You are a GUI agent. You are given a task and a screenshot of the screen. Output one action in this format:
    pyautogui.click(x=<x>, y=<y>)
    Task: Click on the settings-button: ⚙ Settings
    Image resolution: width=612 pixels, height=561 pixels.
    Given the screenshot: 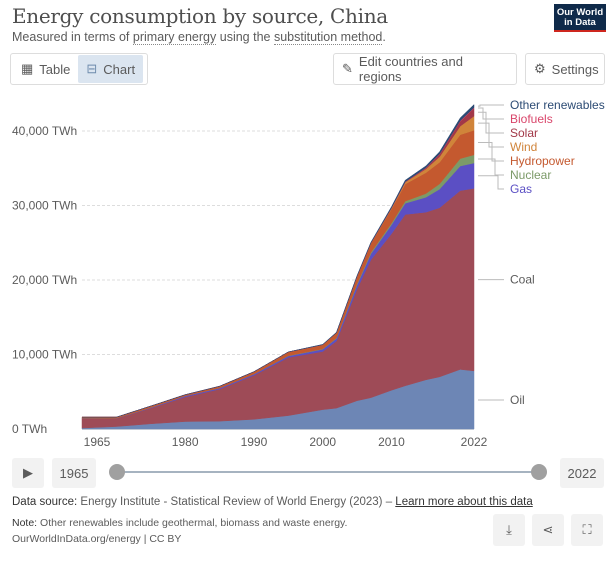 What is the action you would take?
    pyautogui.click(x=565, y=69)
    